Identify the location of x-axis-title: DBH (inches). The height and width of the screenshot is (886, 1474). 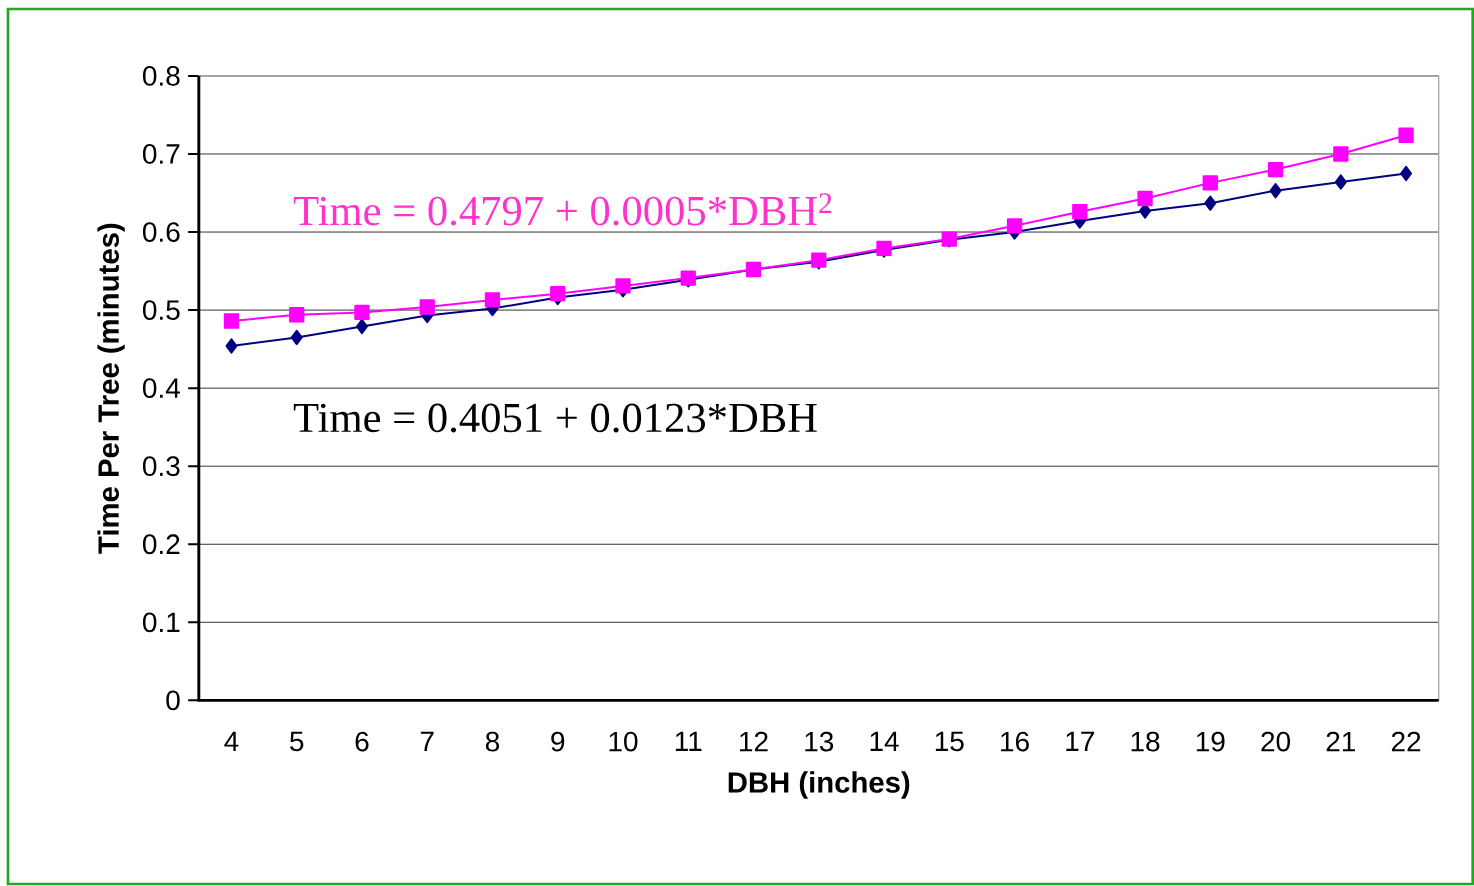
(819, 785).